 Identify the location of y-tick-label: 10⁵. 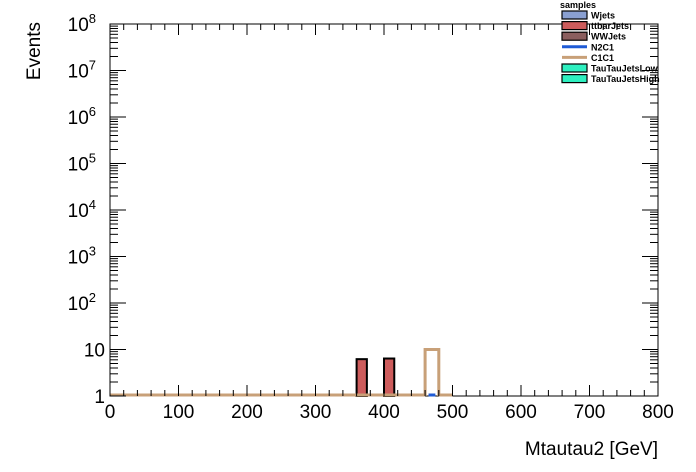
(82, 163).